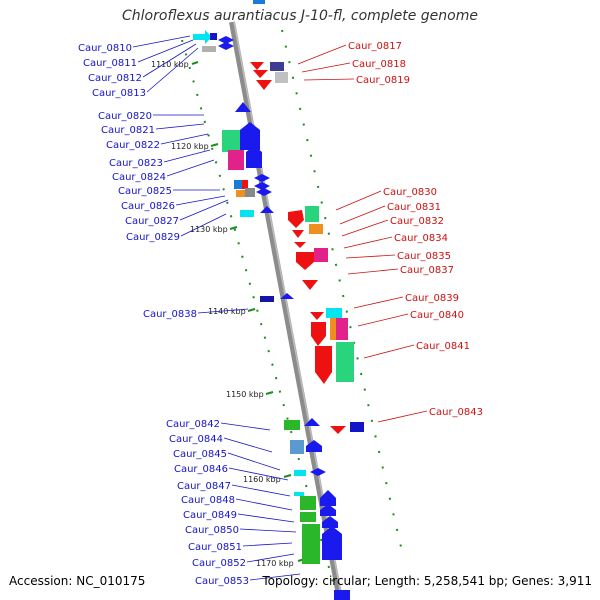  What do you see at coordinates (414, 207) in the screenshot?
I see `gene-label: Caur_0831` at bounding box center [414, 207].